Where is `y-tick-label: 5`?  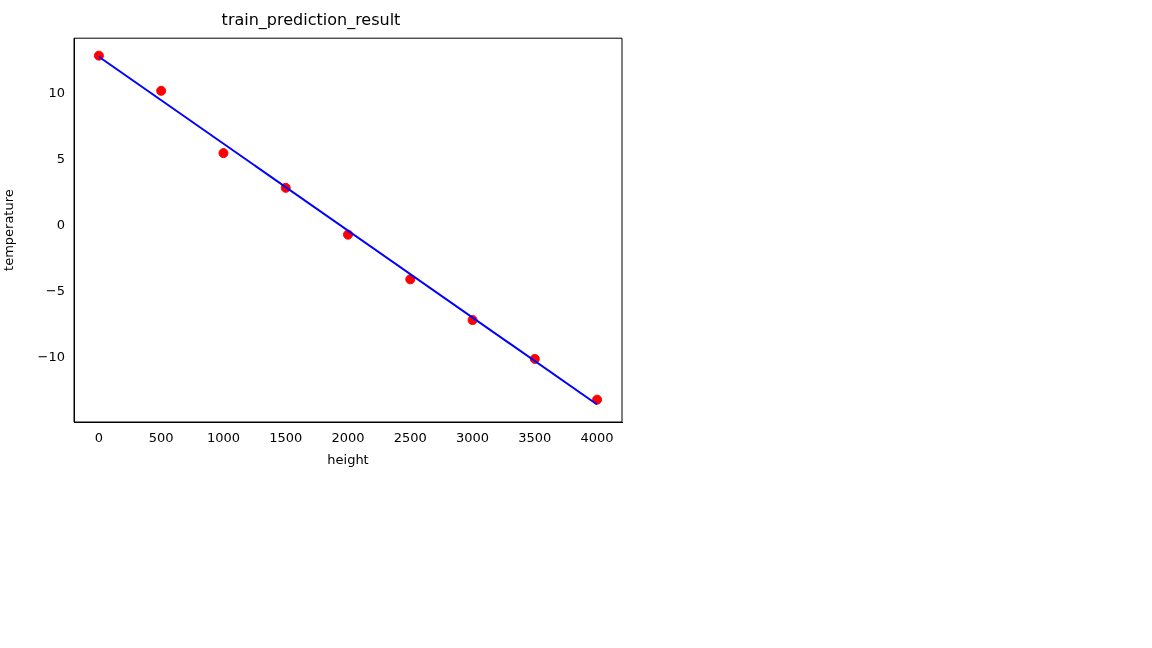 y-tick-label: 5 is located at coordinates (60, 158).